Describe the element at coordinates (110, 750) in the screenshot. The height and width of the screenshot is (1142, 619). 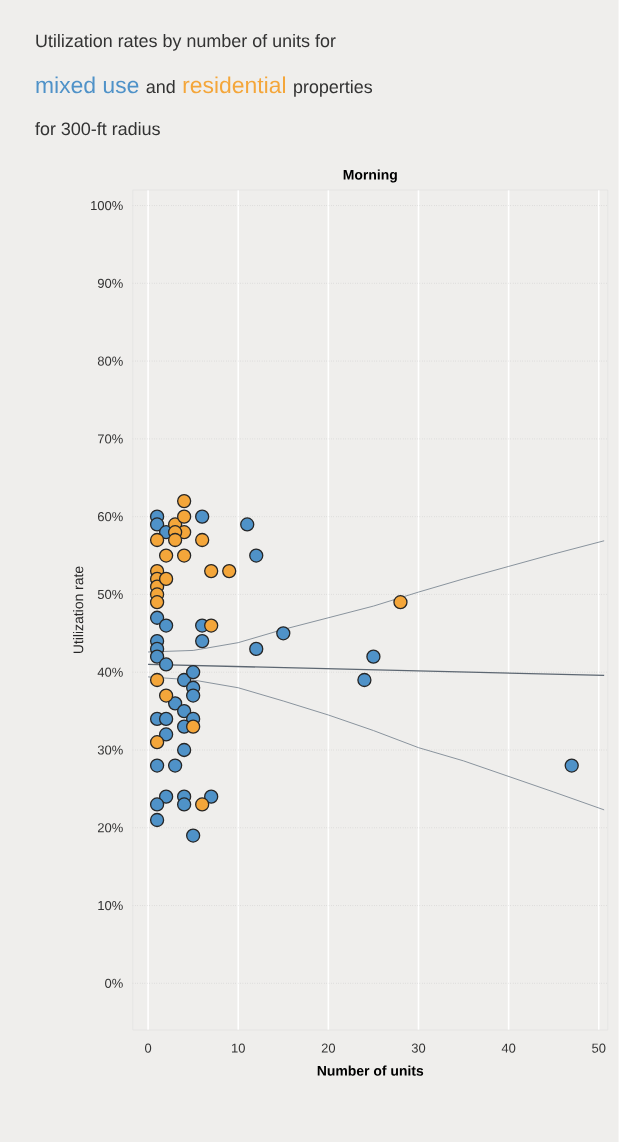
I see `y-tick-label: 30%` at that location.